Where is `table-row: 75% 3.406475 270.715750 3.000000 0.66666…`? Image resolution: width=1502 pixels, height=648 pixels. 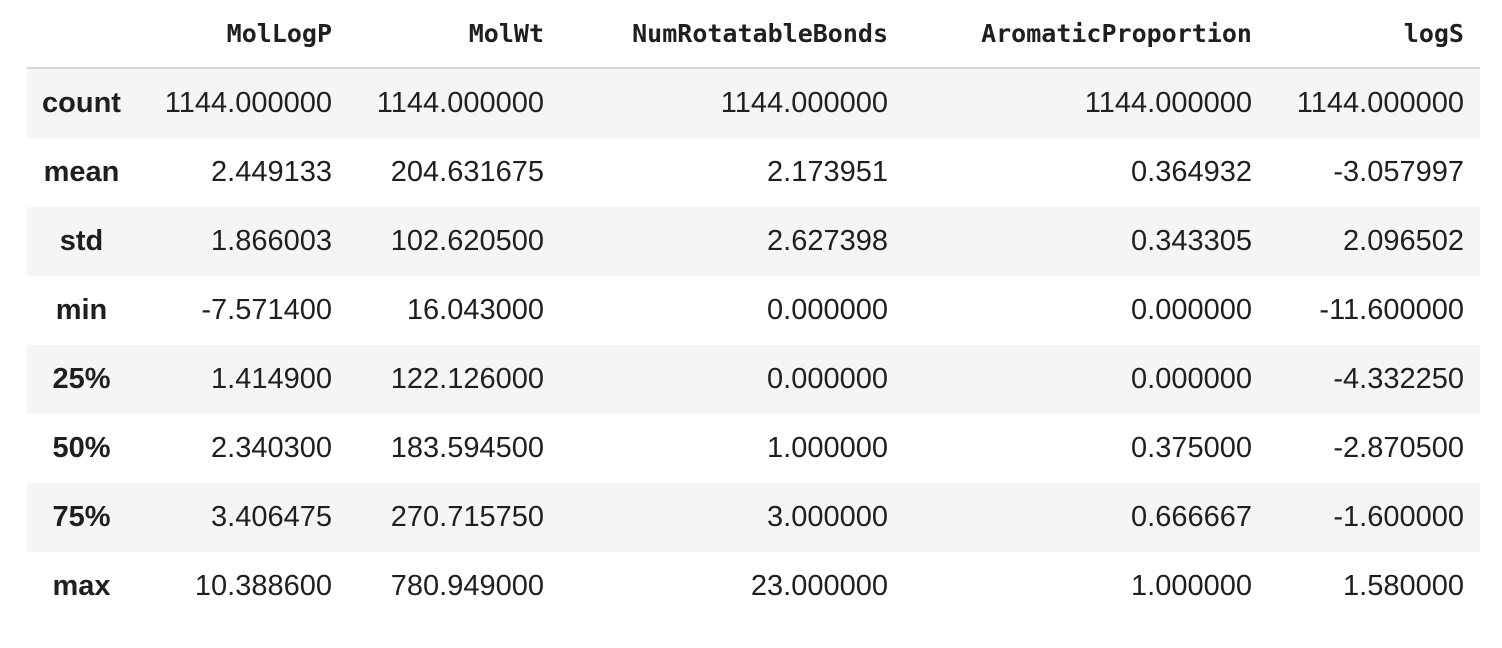 table-row: 75% 3.406475 270.715750 3.000000 0.66666… is located at coordinates (753, 517).